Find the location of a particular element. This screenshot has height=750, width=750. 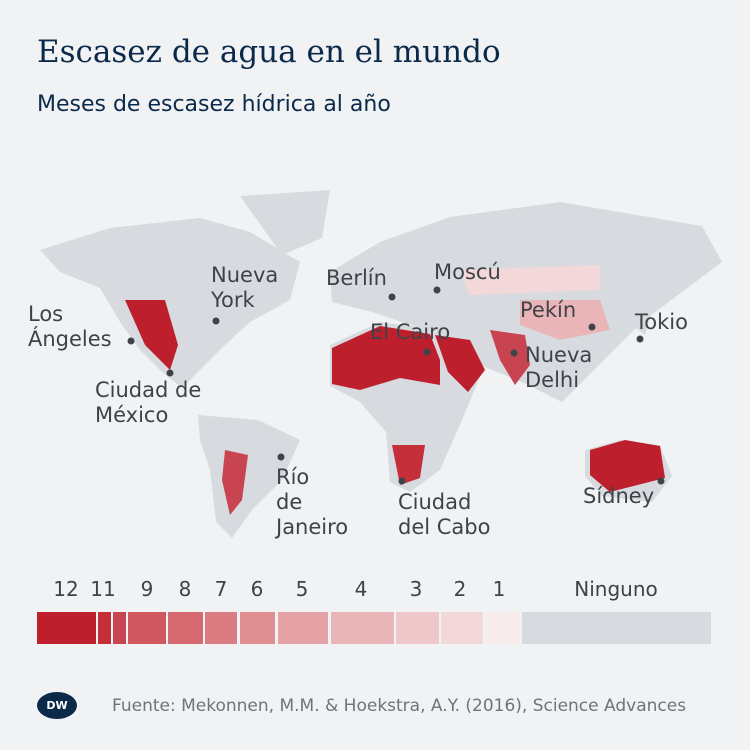

legend-label: 3 is located at coordinates (416, 589).